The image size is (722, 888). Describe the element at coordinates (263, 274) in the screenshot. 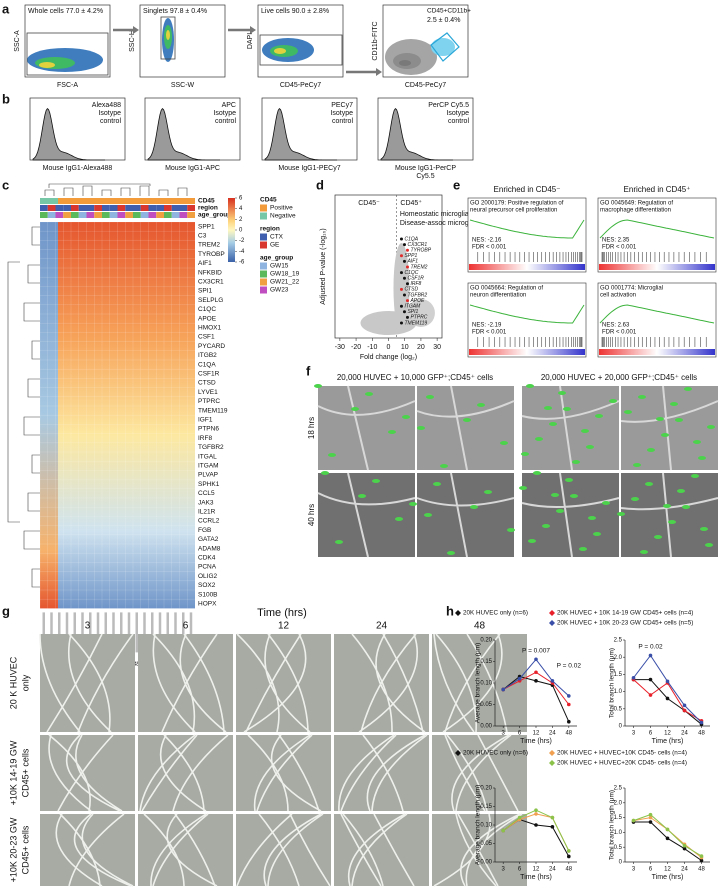

I see `legend-swatch` at that location.